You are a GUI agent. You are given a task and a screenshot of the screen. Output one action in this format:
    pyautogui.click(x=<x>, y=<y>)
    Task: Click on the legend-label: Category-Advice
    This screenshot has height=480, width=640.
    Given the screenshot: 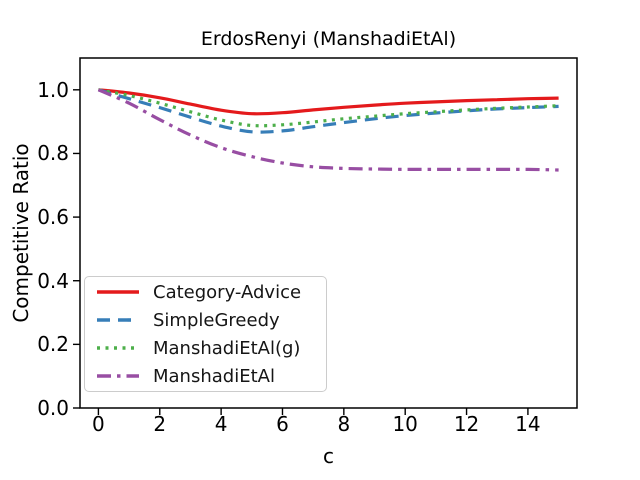 What is the action you would take?
    pyautogui.click(x=227, y=292)
    